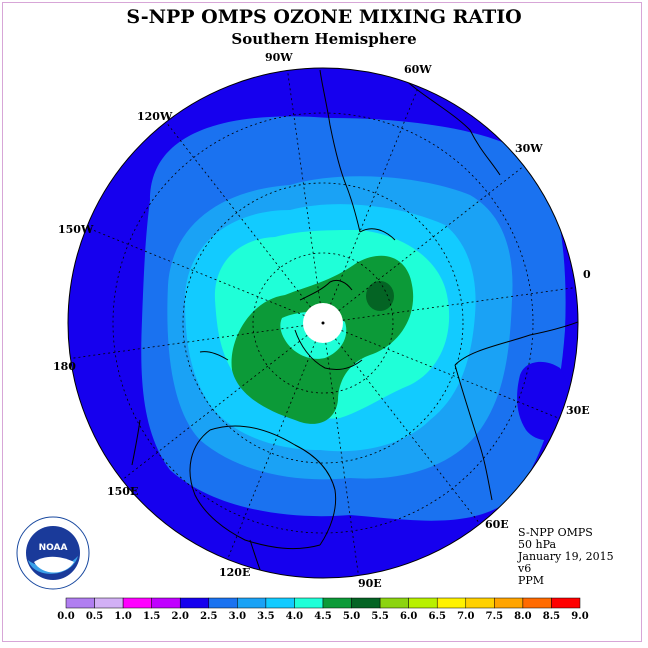 The height and width of the screenshot is (648, 648). I want to click on lon-label-120e: 120E, so click(234, 572).